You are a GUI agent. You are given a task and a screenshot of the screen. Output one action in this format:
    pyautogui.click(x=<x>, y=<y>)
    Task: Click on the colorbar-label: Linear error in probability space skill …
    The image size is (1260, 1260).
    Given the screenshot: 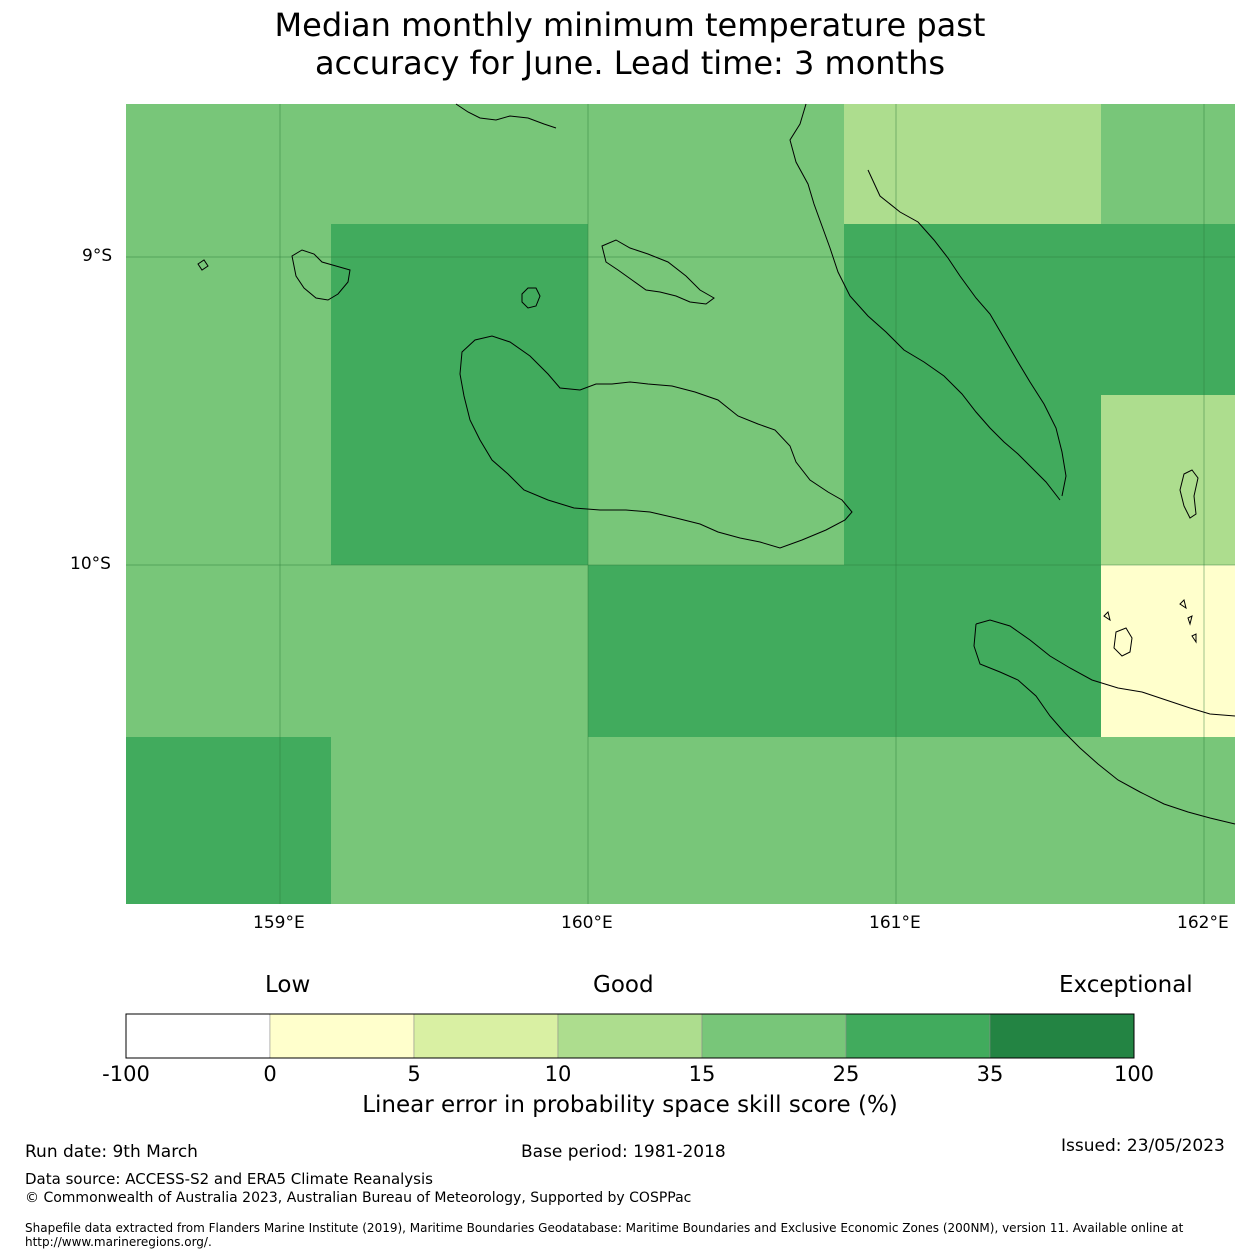 What is the action you would take?
    pyautogui.click(x=630, y=1105)
    